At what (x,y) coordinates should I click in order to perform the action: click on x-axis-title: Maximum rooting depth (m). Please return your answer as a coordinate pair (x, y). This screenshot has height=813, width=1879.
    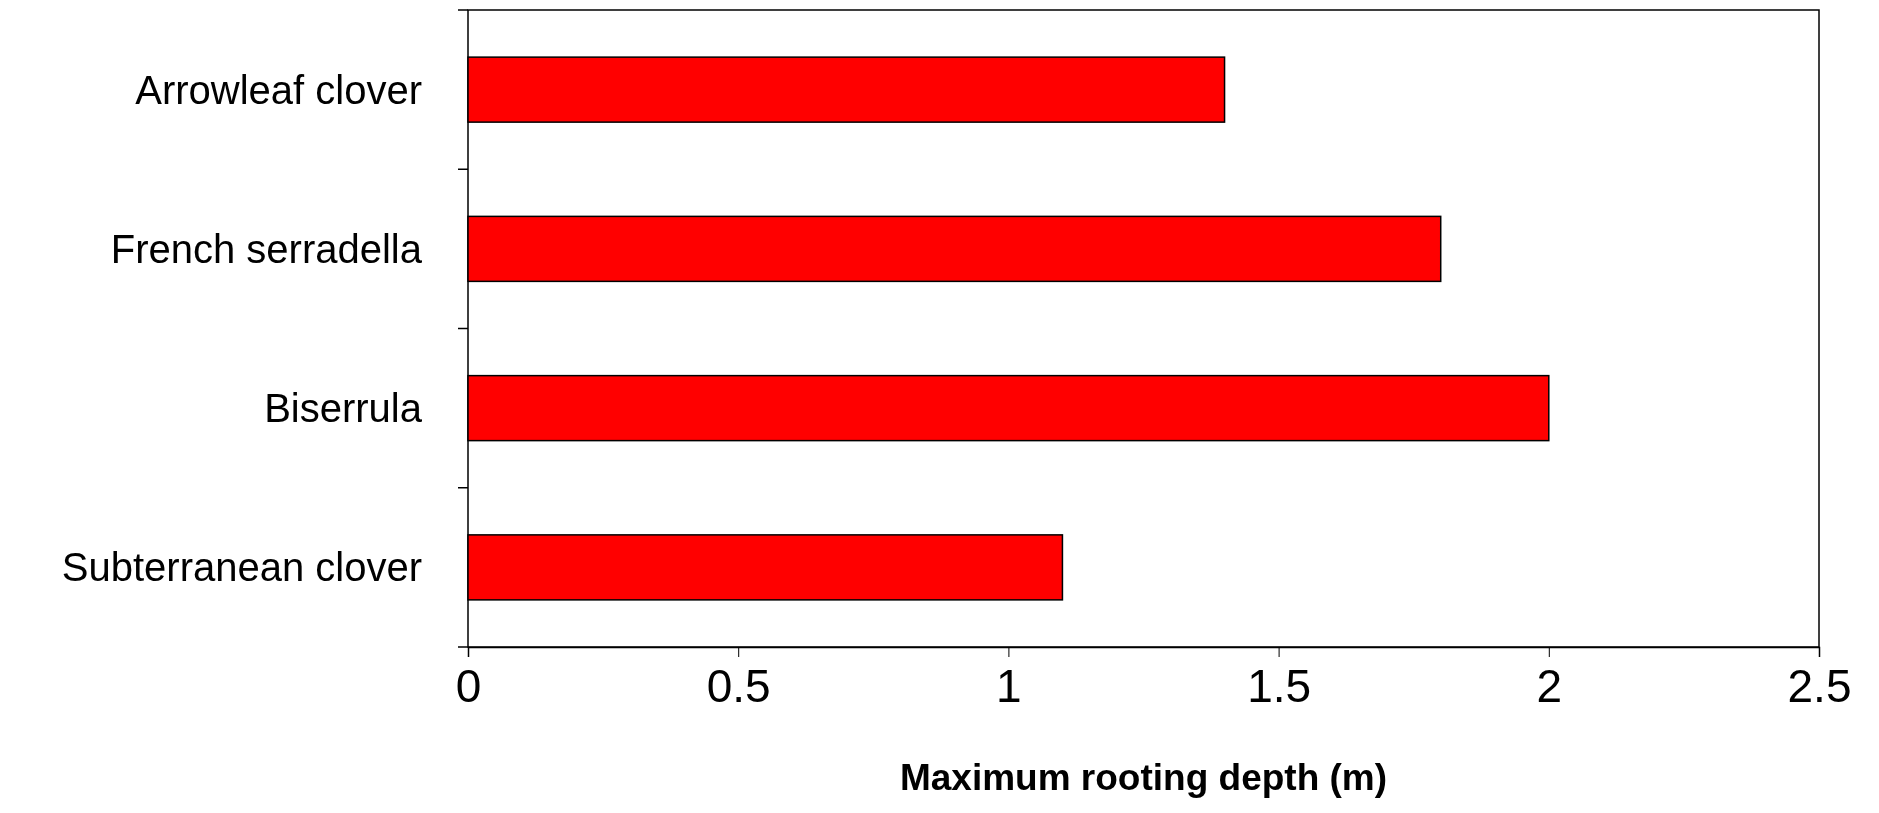
    Looking at the image, I should click on (1143, 777).